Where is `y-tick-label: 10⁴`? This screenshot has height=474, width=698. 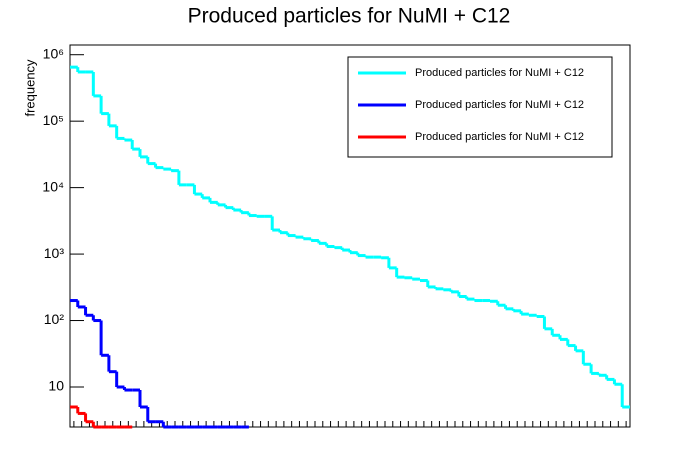
y-tick-label: 10⁴ is located at coordinates (53, 186).